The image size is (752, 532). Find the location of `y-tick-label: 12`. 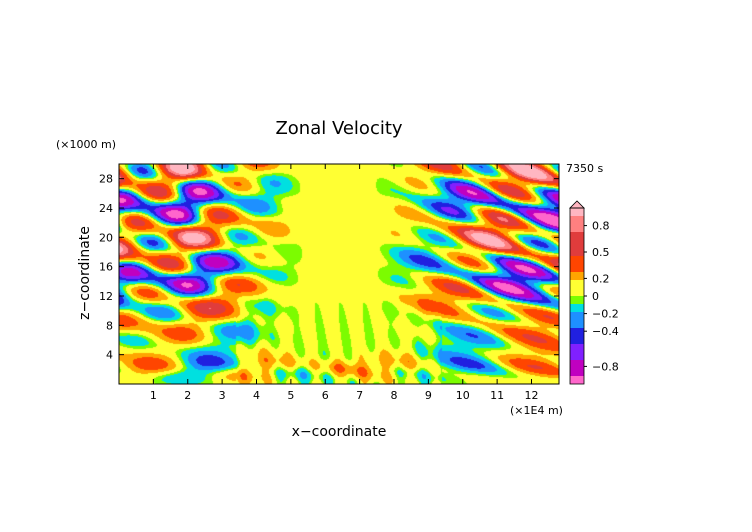

y-tick-label: 12 is located at coordinates (106, 296).